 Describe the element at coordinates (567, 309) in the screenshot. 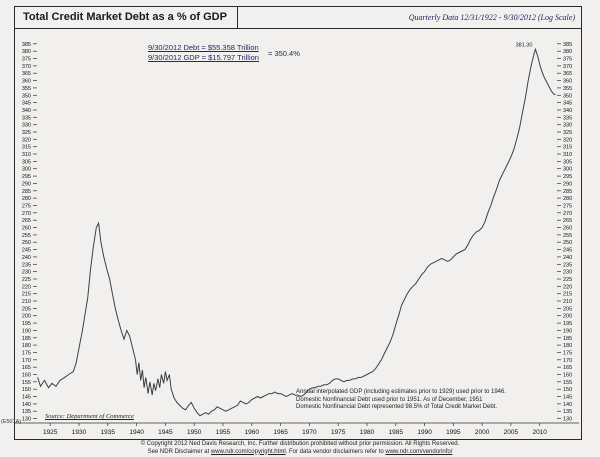

I see `y-tick-label: 205` at that location.